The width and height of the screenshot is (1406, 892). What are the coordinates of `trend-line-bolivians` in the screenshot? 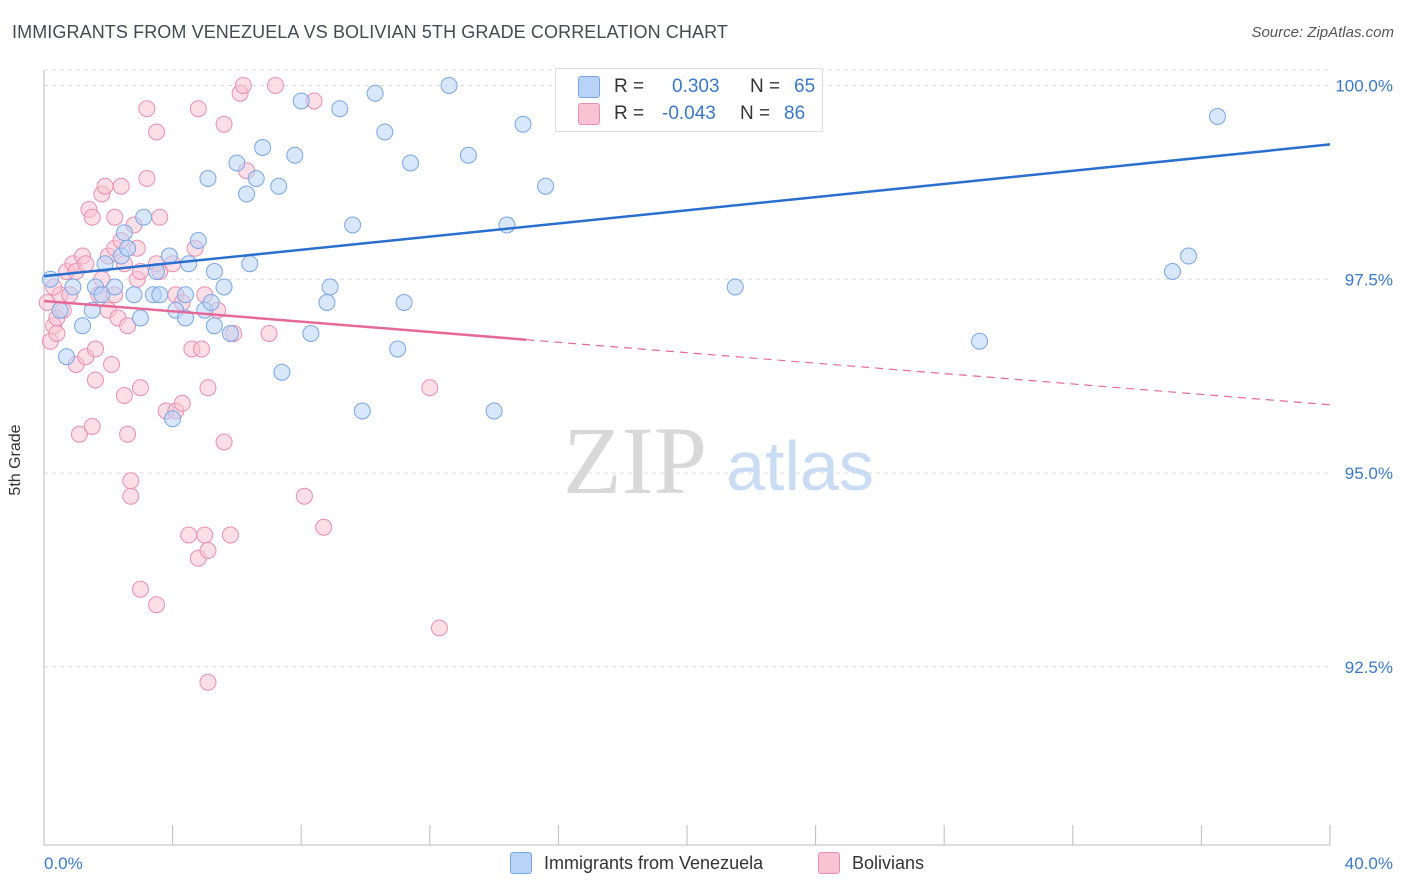 It's located at (285, 320).